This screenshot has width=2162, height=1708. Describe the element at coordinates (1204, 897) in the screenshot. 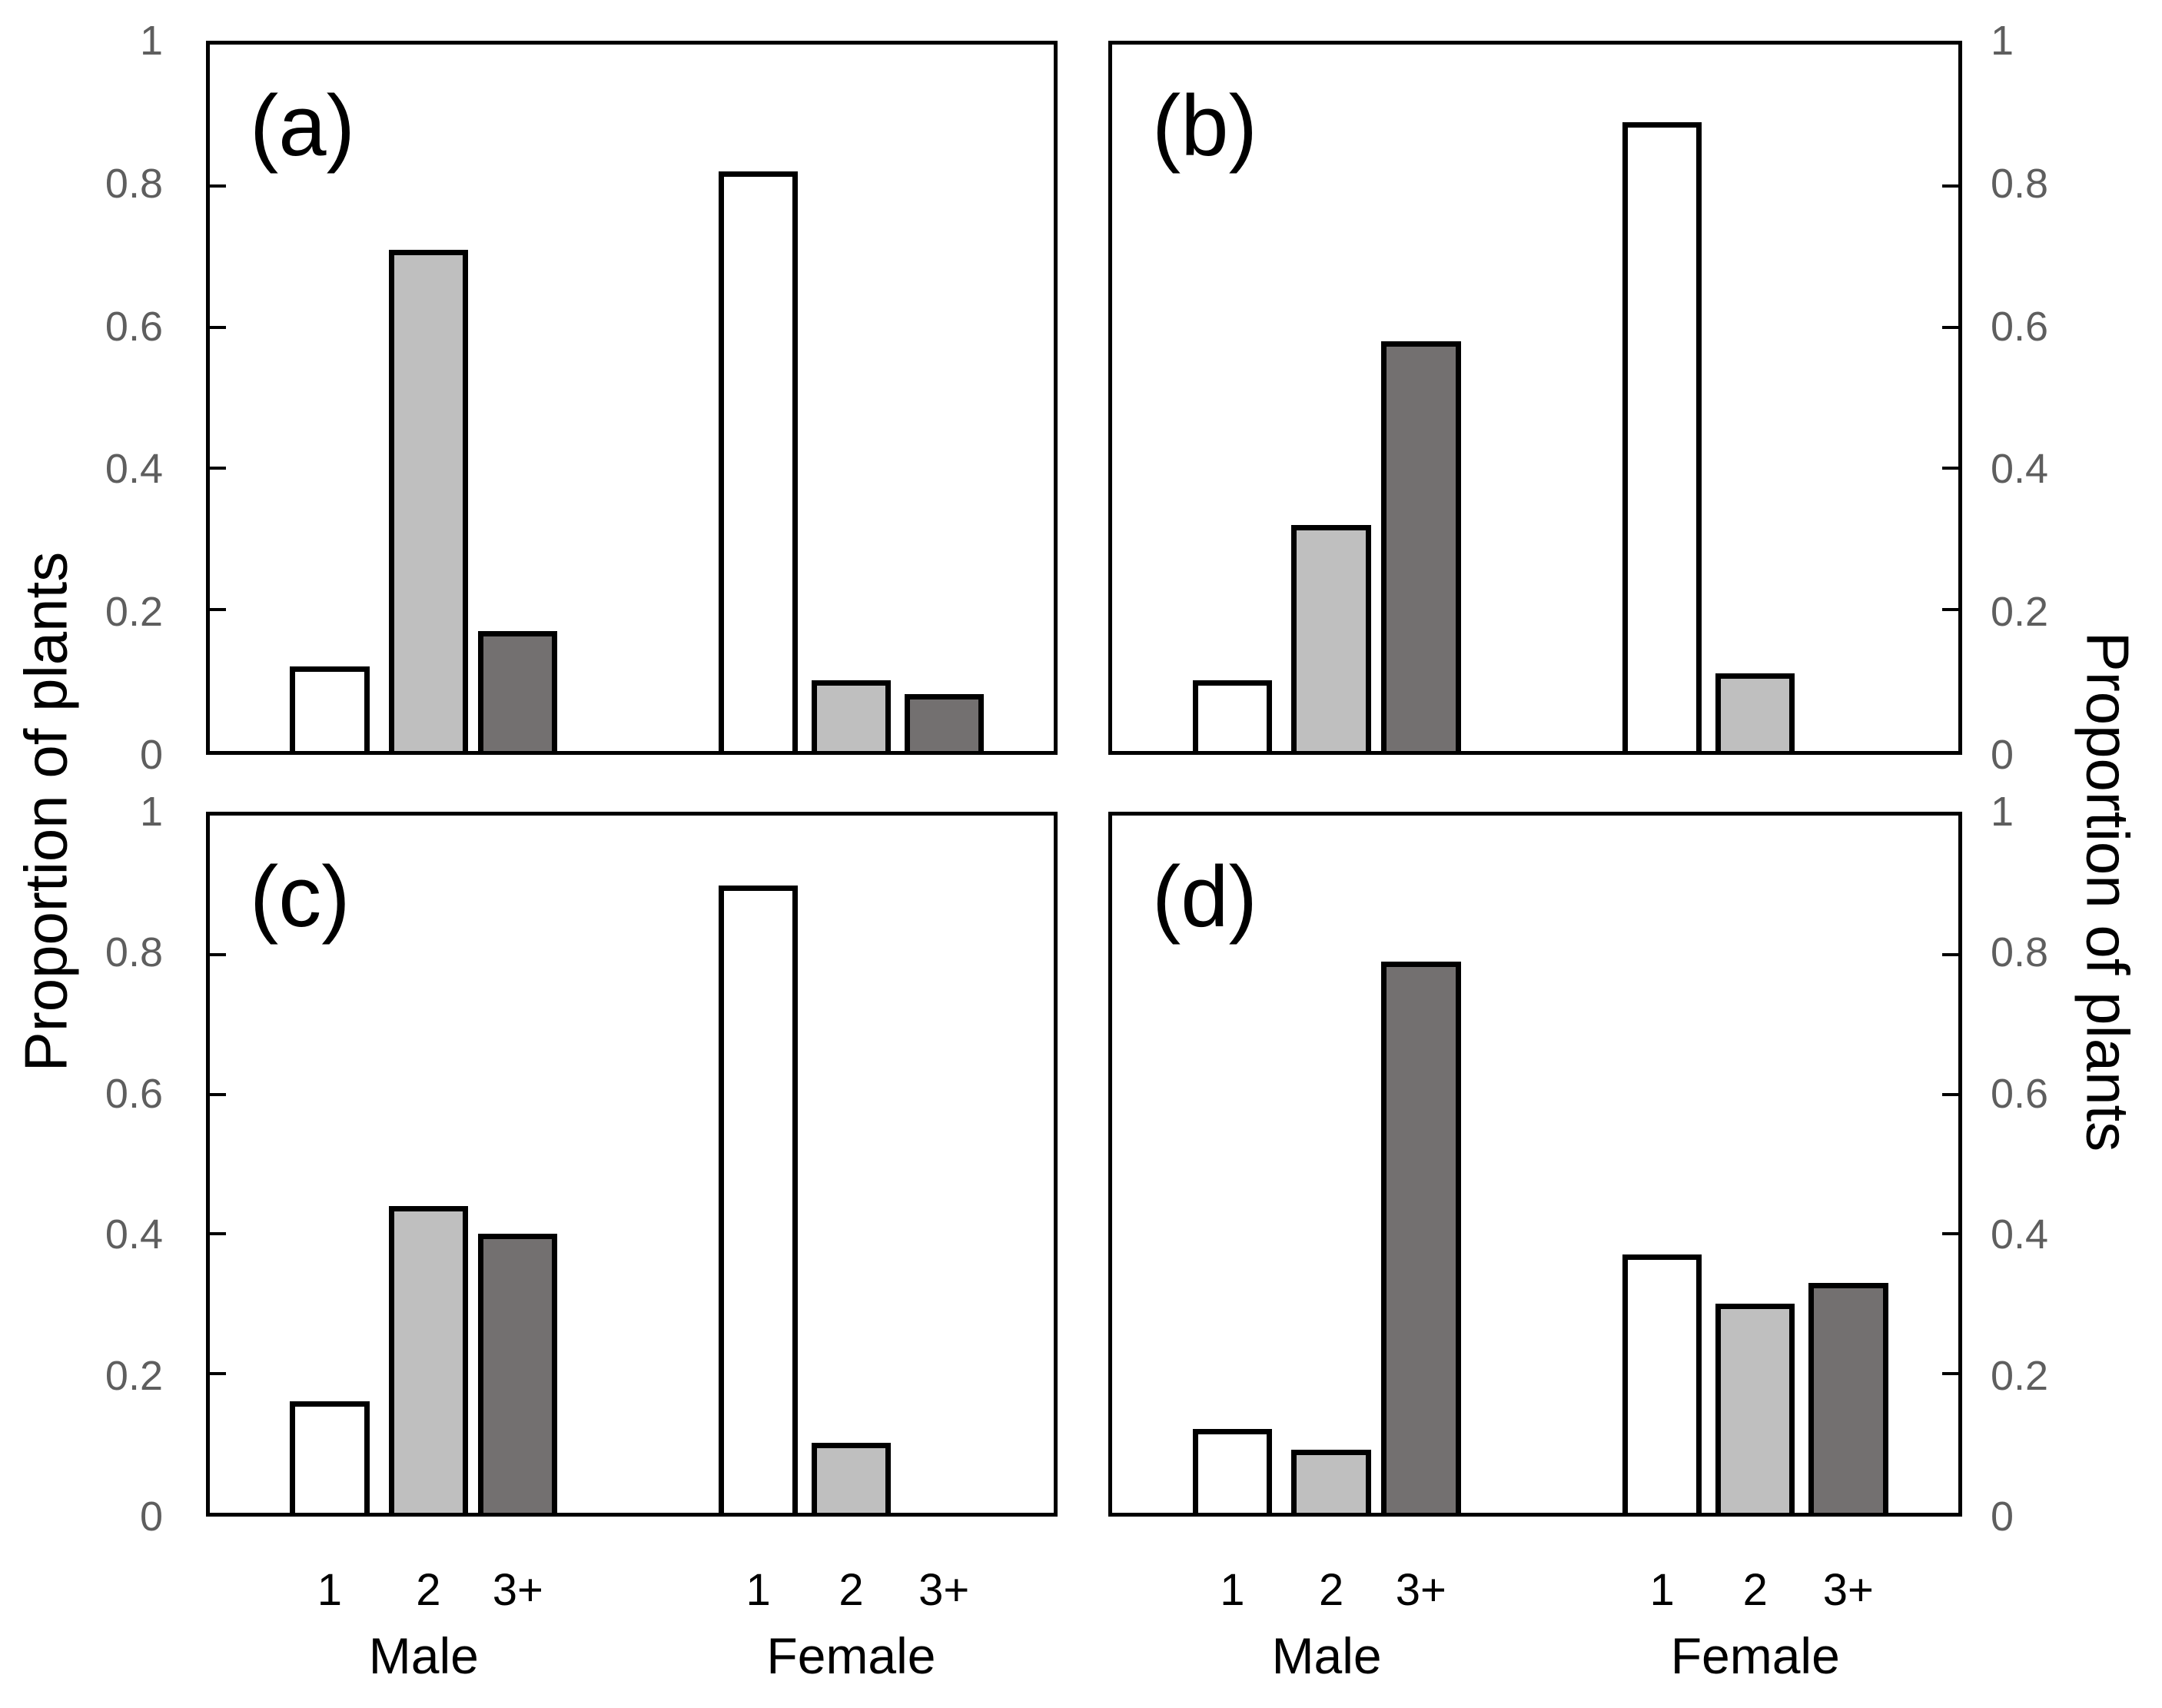

I see `panel-d-letter: (d)` at that location.